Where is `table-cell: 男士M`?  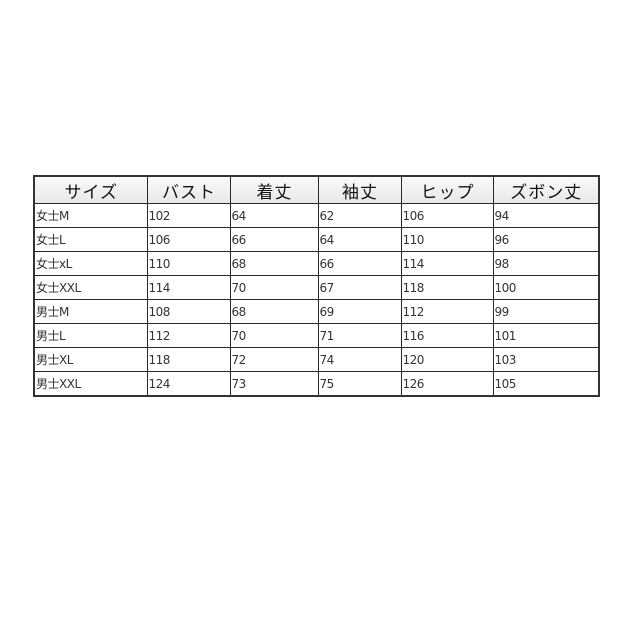 table-cell: 男士M is located at coordinates (90, 311).